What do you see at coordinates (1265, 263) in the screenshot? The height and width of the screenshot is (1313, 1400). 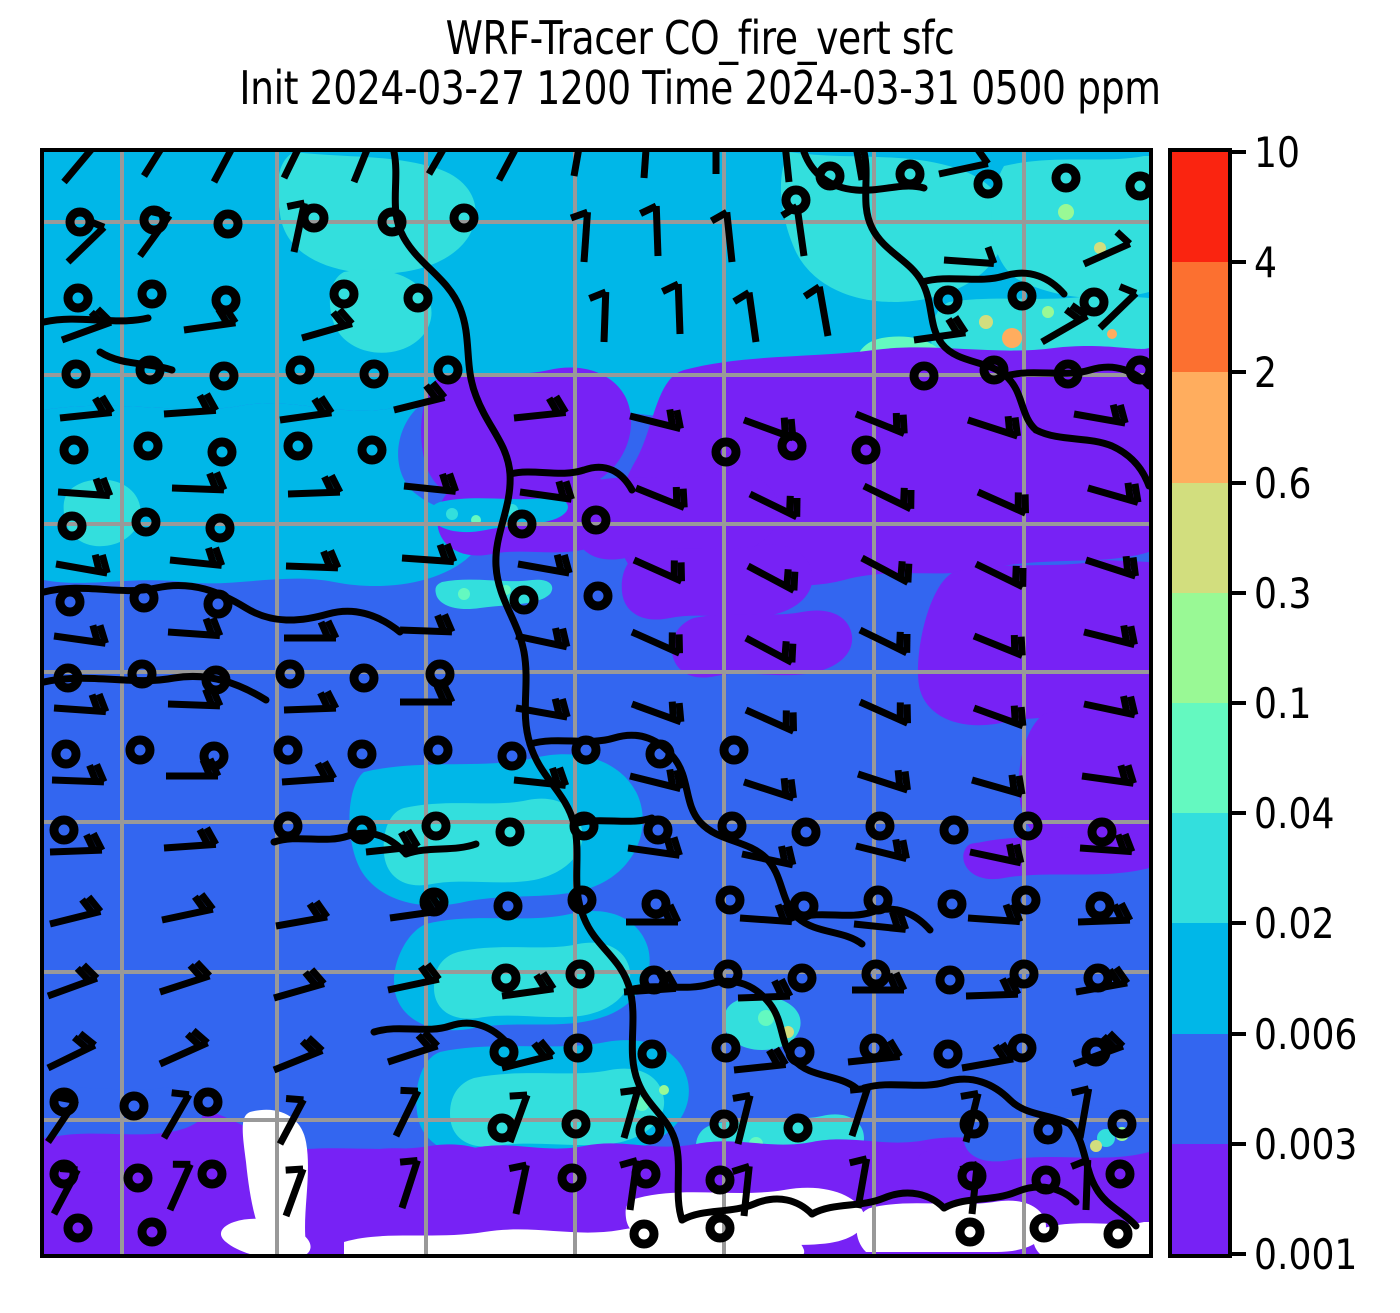 I see `colorbar-tick-label: 4` at bounding box center [1265, 263].